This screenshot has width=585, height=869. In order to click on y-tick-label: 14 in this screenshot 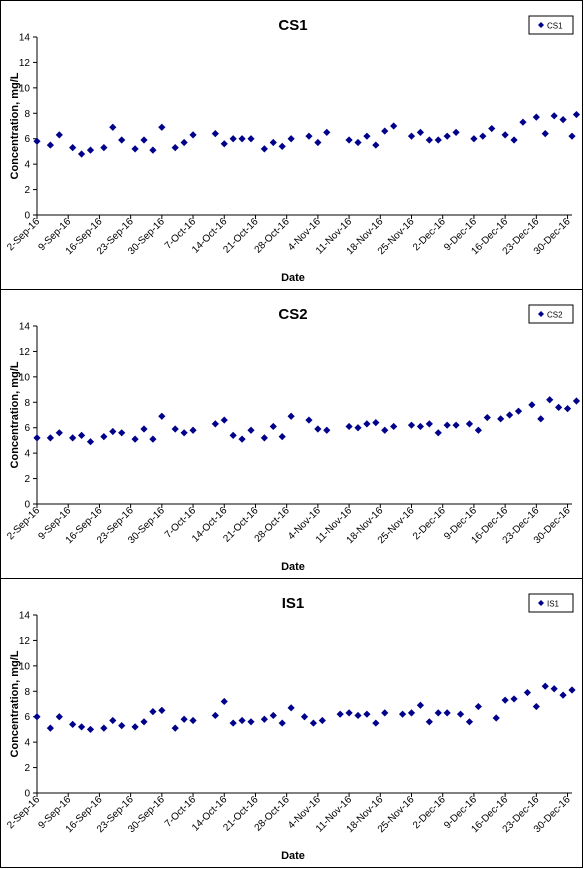, I will do `click(25, 38)`.